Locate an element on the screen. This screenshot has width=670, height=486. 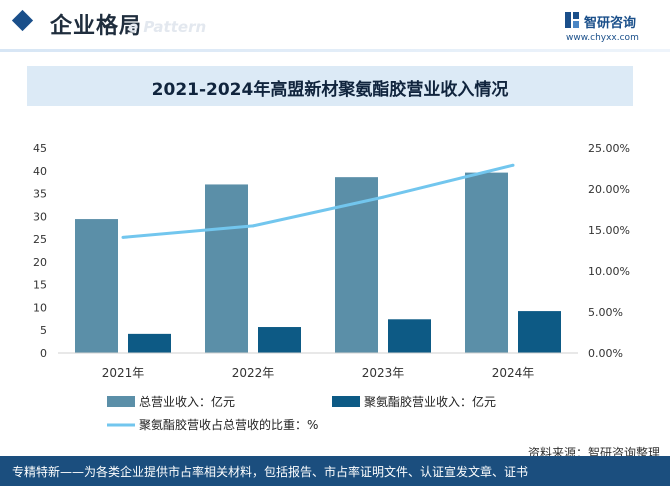
y-right-tick-label: 25.00% is located at coordinates (609, 148).